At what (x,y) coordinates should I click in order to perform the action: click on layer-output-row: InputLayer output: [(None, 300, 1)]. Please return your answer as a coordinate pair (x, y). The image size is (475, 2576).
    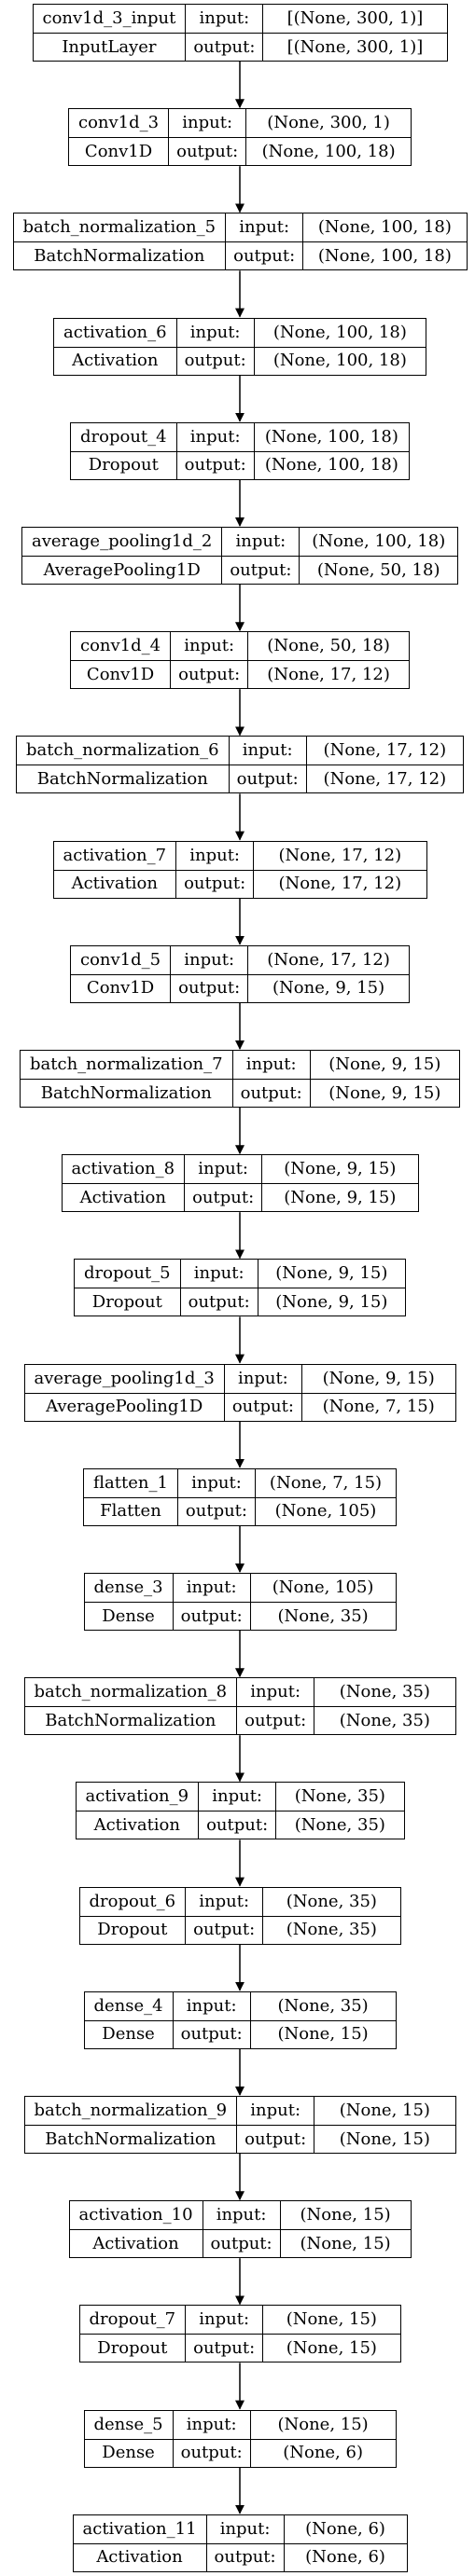
    Looking at the image, I should click on (240, 47).